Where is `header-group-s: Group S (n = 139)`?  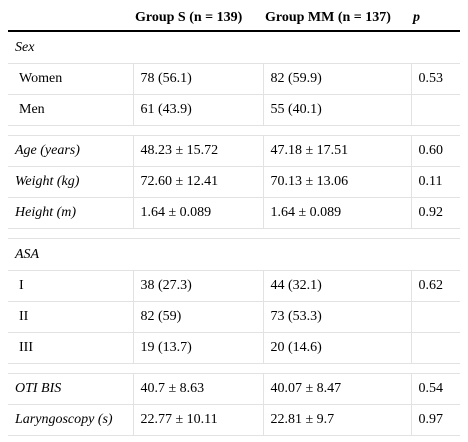 header-group-s: Group S (n = 139) is located at coordinates (198, 19).